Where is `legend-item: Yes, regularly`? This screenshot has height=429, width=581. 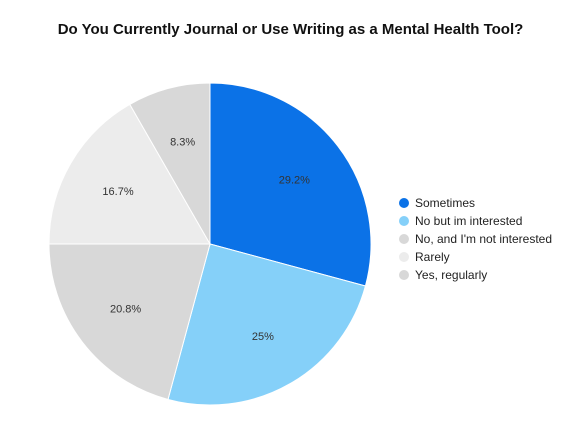 legend-item: Yes, regularly is located at coordinates (475, 275).